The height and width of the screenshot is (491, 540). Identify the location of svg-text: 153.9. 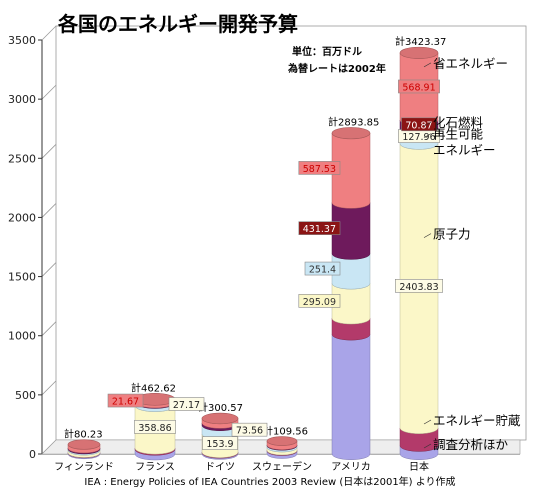
(219, 444).